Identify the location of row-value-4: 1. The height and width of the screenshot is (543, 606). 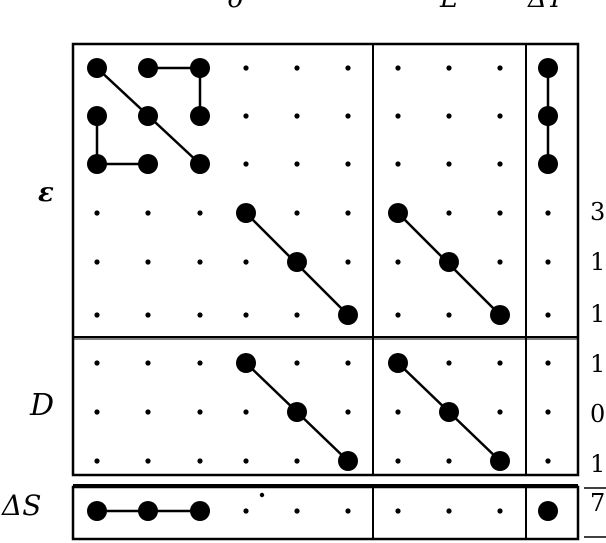
(598, 364).